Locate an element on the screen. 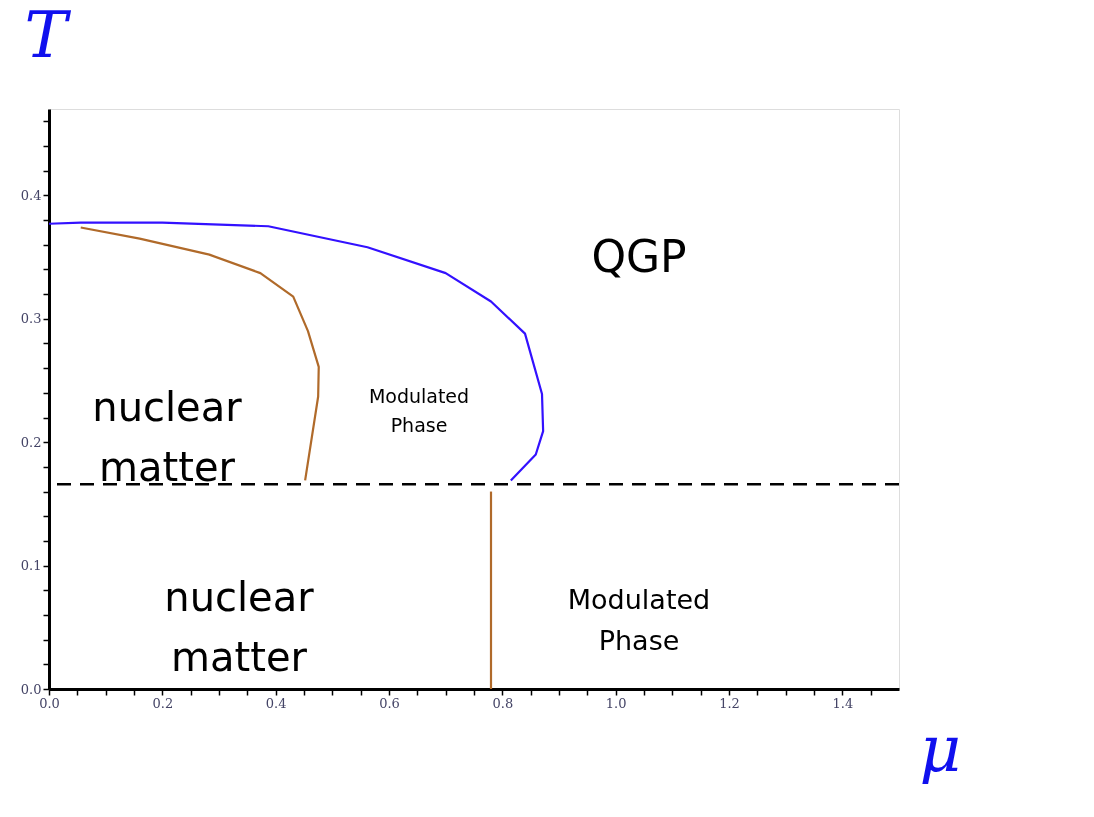 Image resolution: width=1094 pixels, height=817 pixels. x-tick-label: 1.0 is located at coordinates (616, 703).